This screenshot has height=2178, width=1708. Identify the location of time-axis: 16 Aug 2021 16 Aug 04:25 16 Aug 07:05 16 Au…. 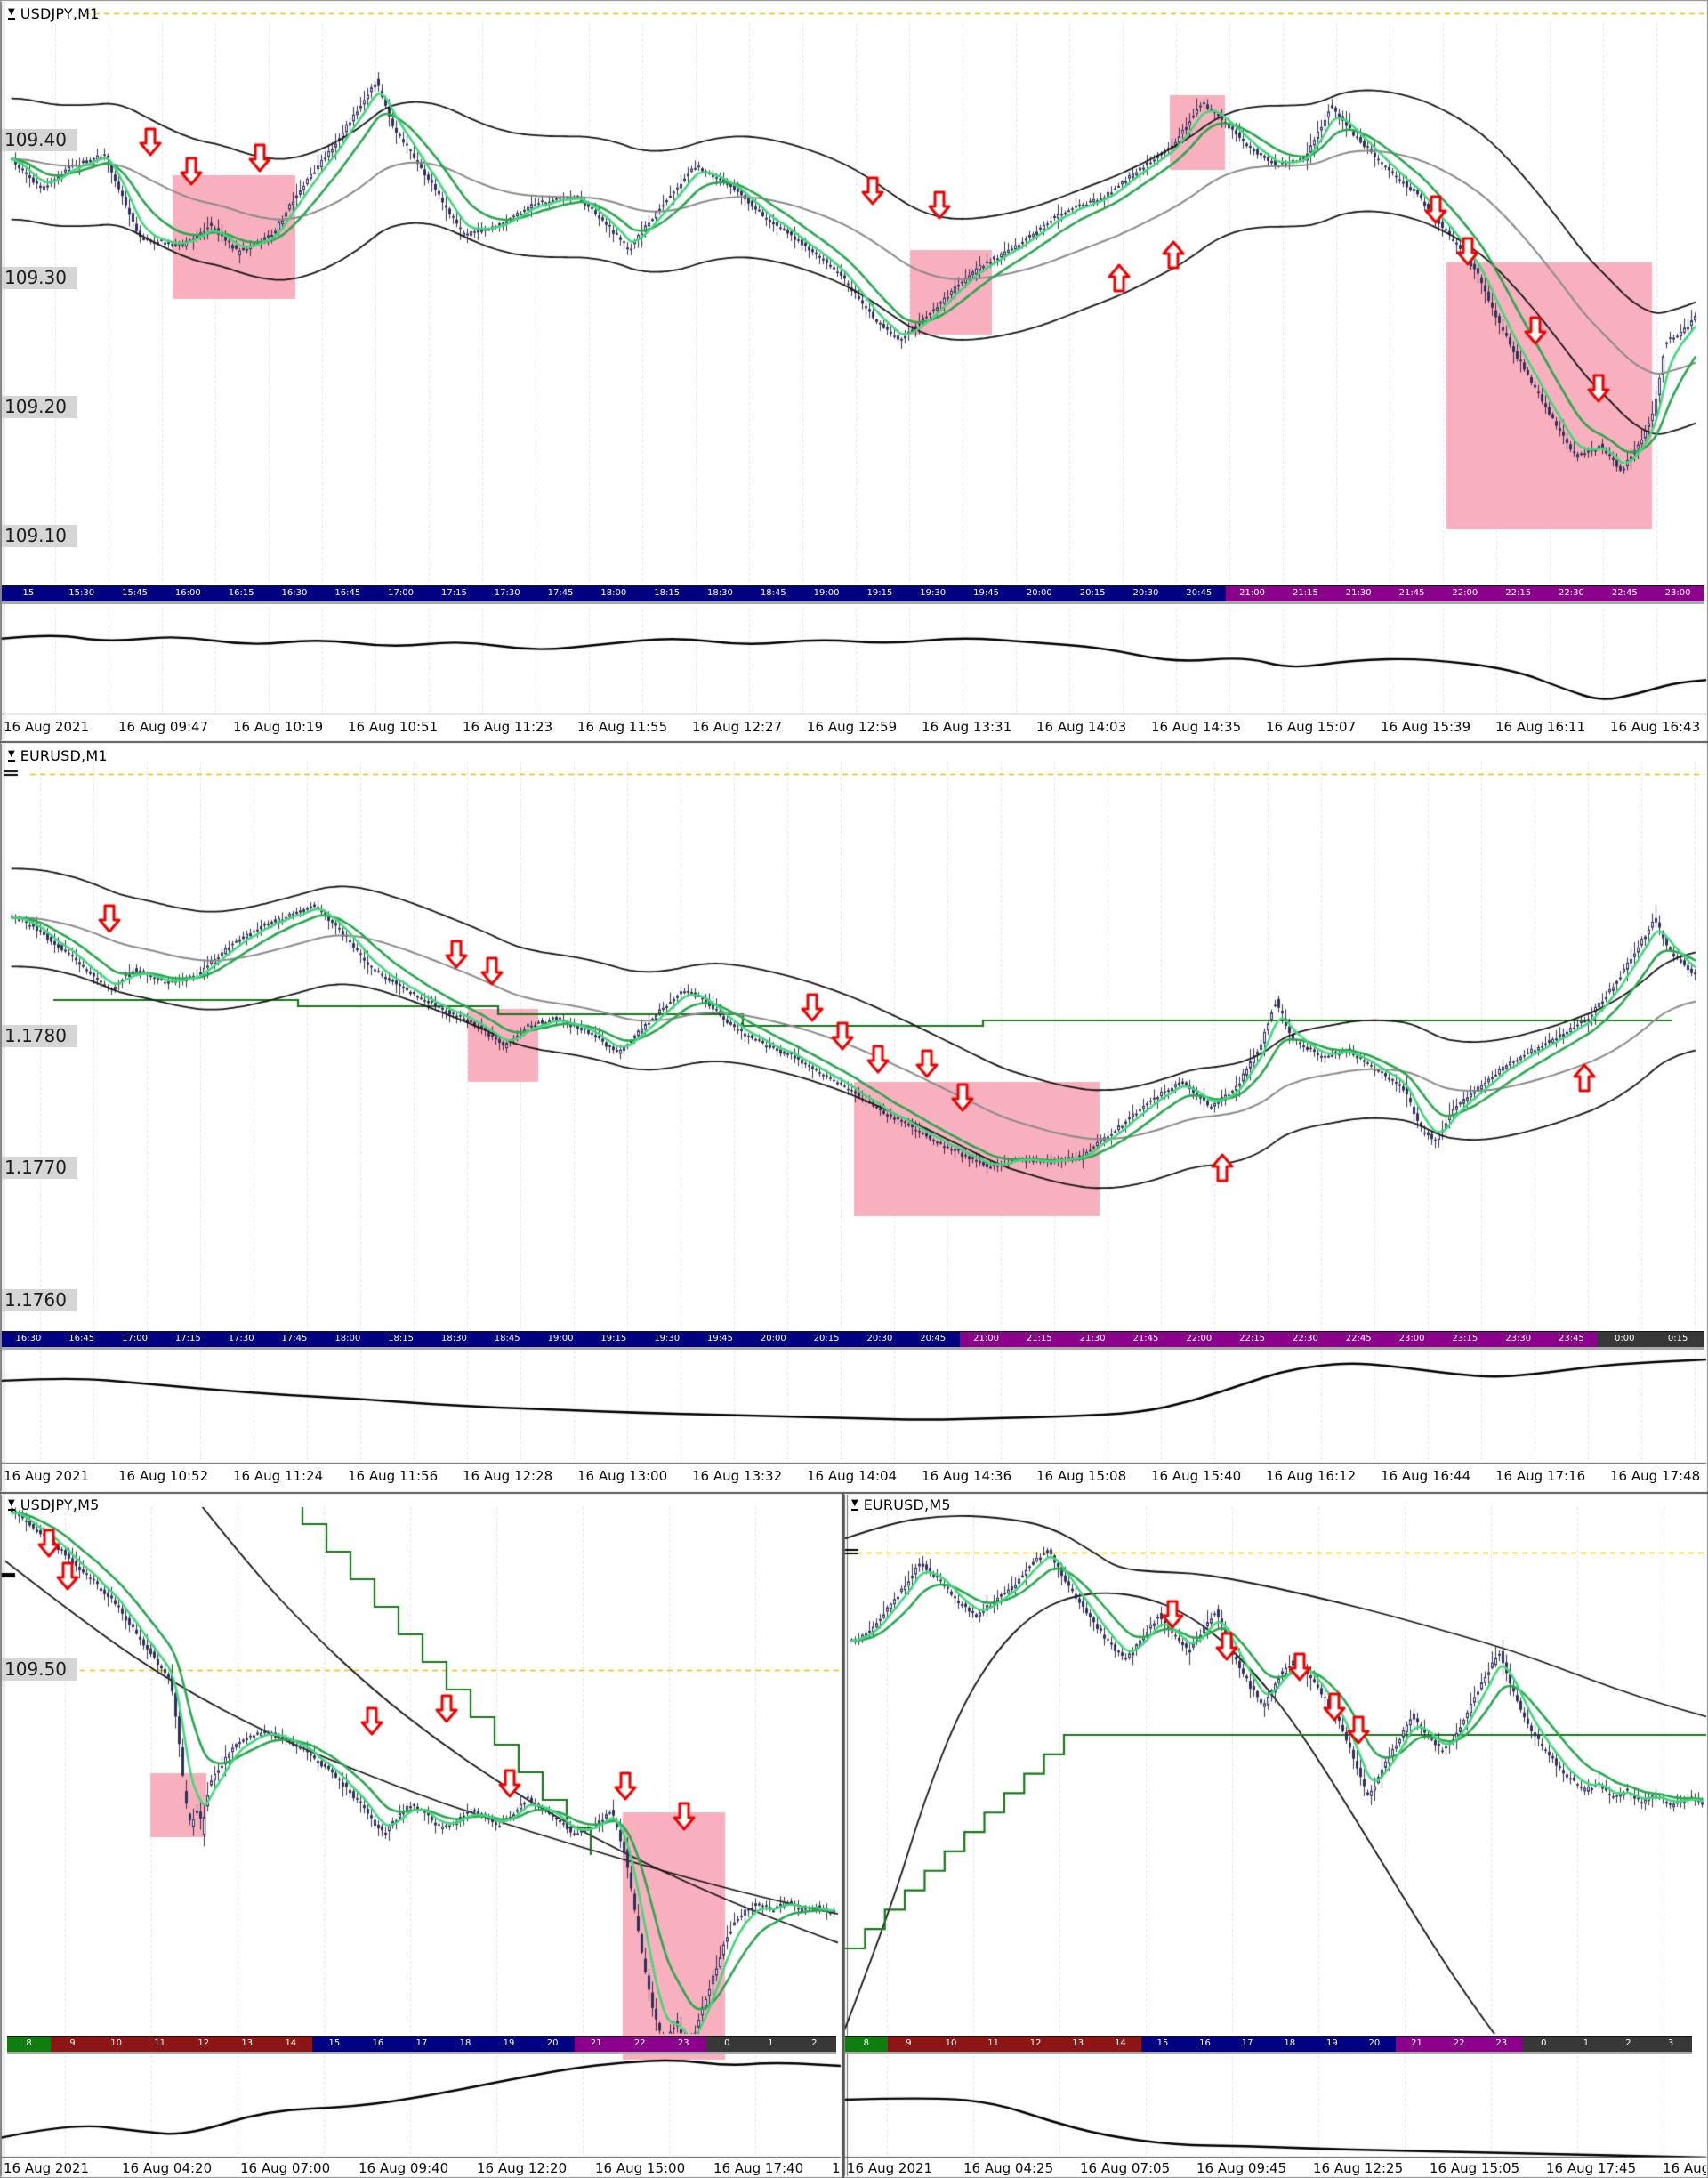
(1276, 2168).